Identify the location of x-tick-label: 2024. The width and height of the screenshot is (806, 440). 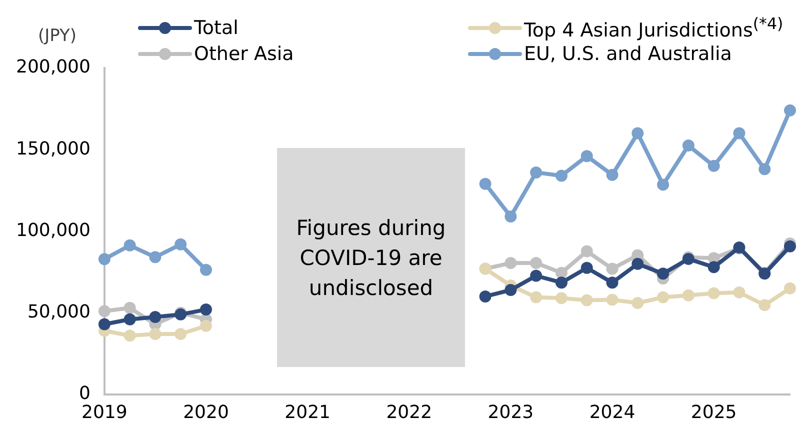
(612, 412).